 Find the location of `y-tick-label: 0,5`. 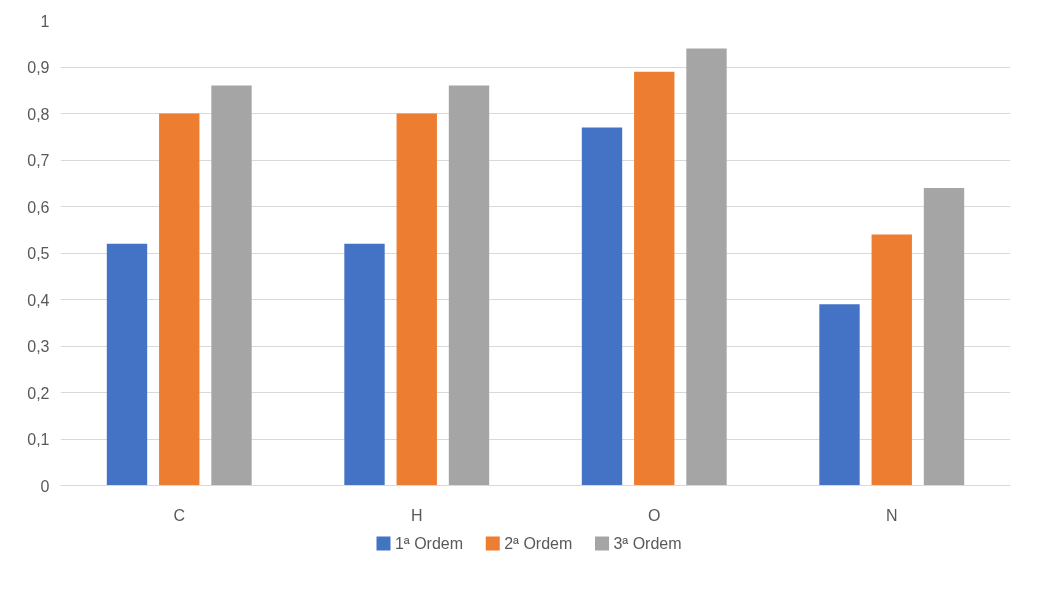

y-tick-label: 0,5 is located at coordinates (38, 253).